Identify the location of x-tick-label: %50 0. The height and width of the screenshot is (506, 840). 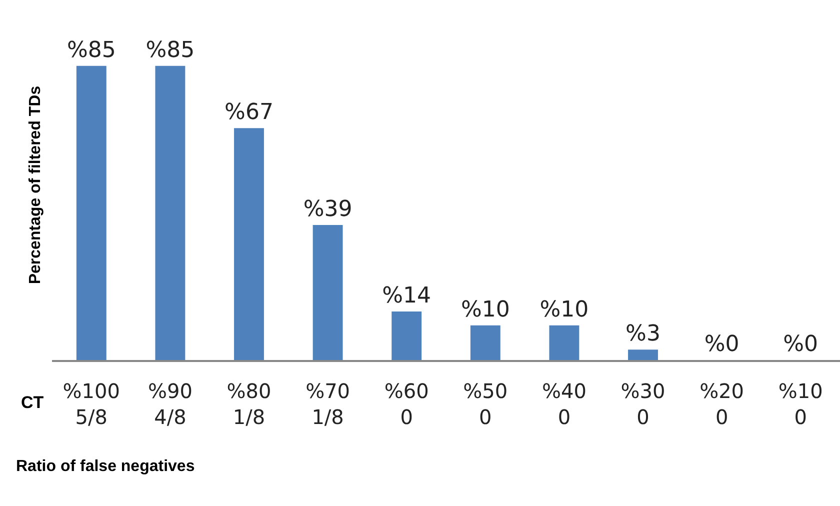
(485, 403).